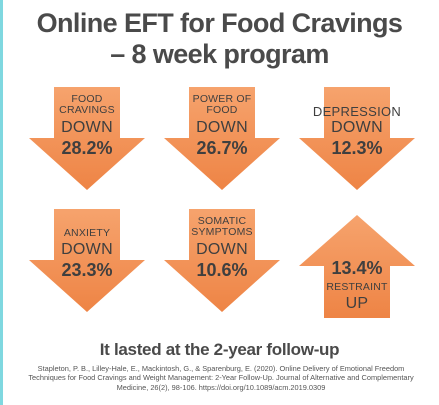 The height and width of the screenshot is (405, 439). Describe the element at coordinates (1, 202) in the screenshot. I see `accent-bar` at that location.